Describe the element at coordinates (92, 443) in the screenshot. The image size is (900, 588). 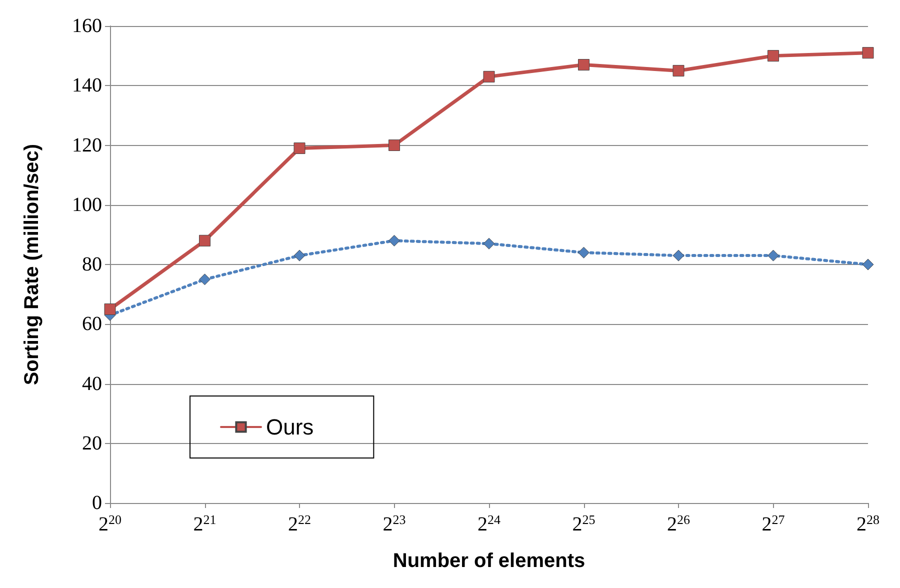
I see `y-tick-label: 20` at that location.